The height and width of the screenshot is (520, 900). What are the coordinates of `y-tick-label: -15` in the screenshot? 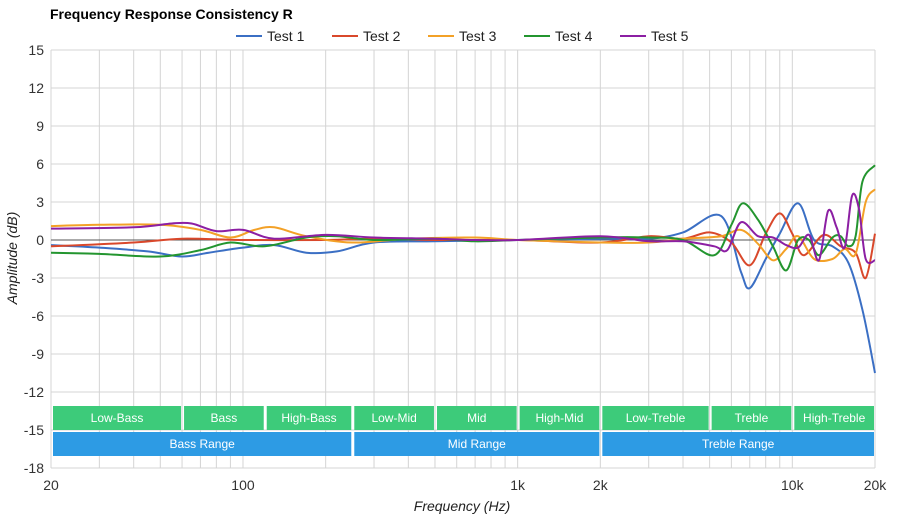 It's located at (34, 430).